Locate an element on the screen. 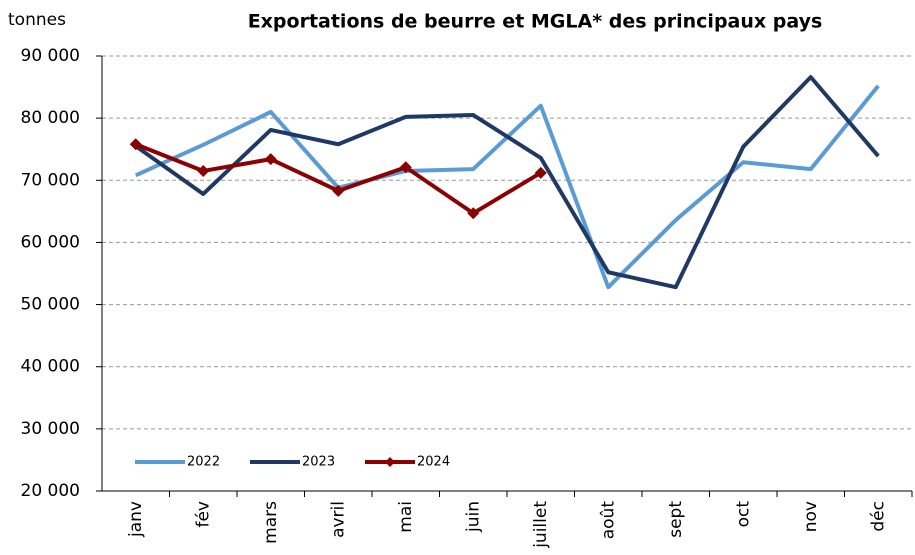 The width and height of the screenshot is (915, 555). y-tick-label: 70 000 is located at coordinates (50, 180).